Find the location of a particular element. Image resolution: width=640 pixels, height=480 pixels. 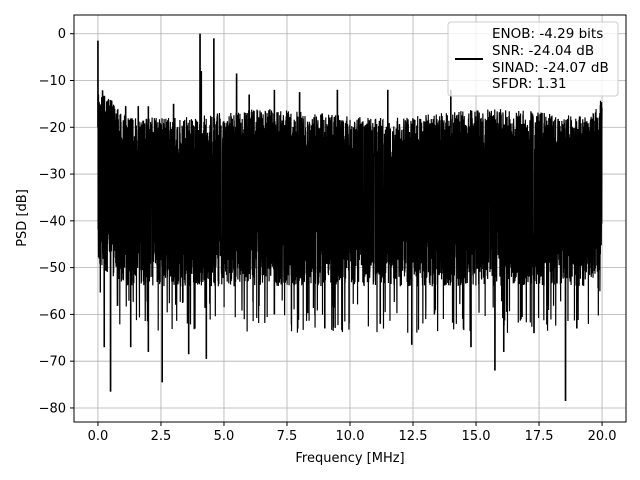

x-tick-label: 15.0 is located at coordinates (476, 436).